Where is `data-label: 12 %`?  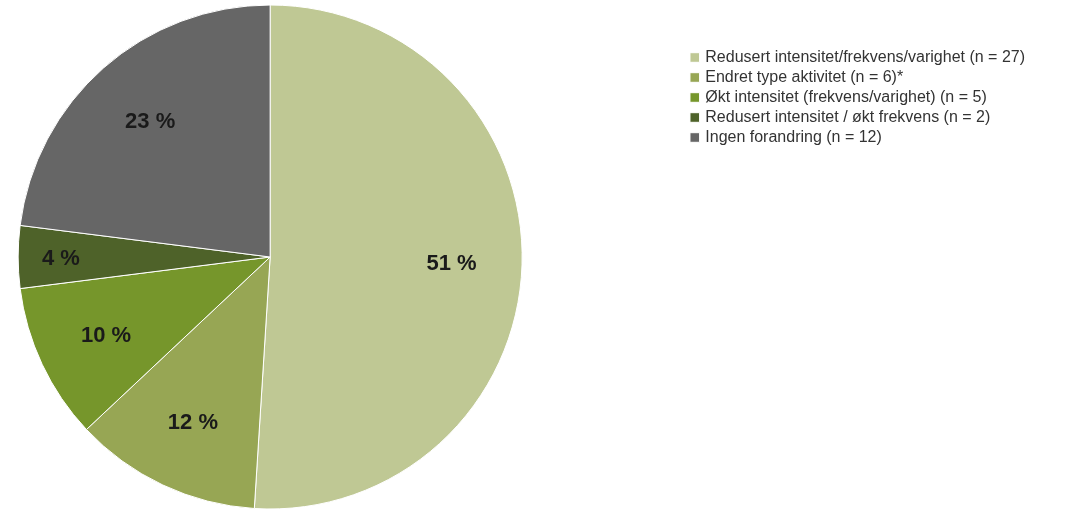 data-label: 12 % is located at coordinates (192, 421).